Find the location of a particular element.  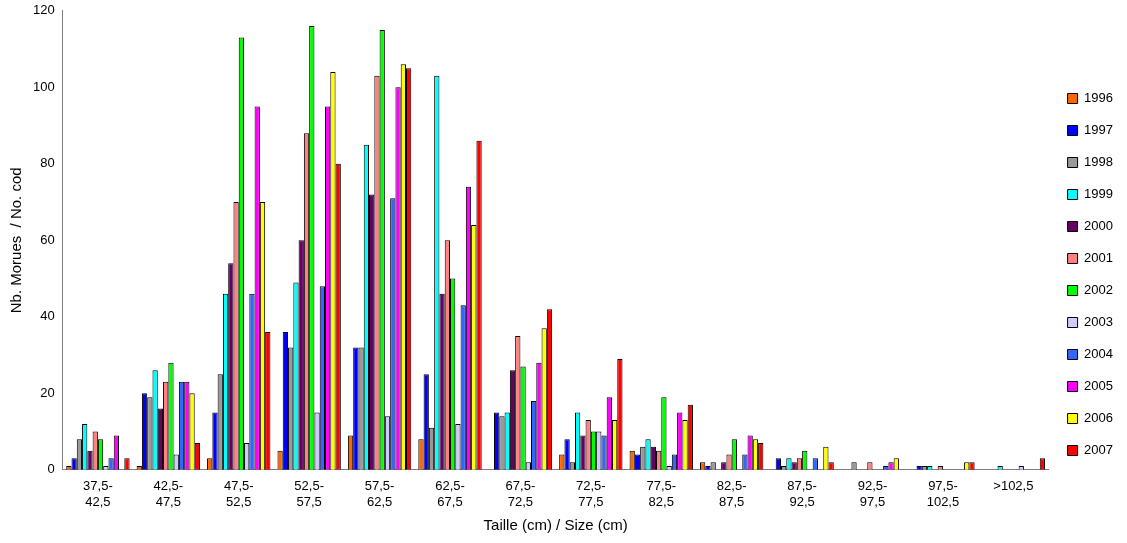

x-tick-label: 77,5-82,5 is located at coordinates (661, 493).